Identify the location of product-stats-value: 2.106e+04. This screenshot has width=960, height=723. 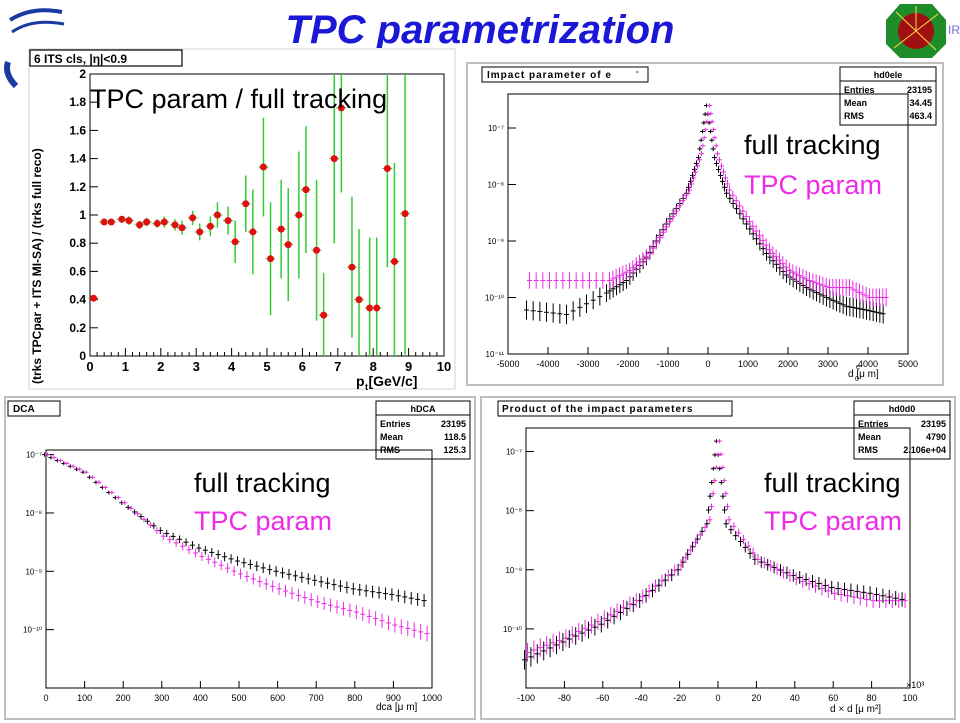
(924, 450).